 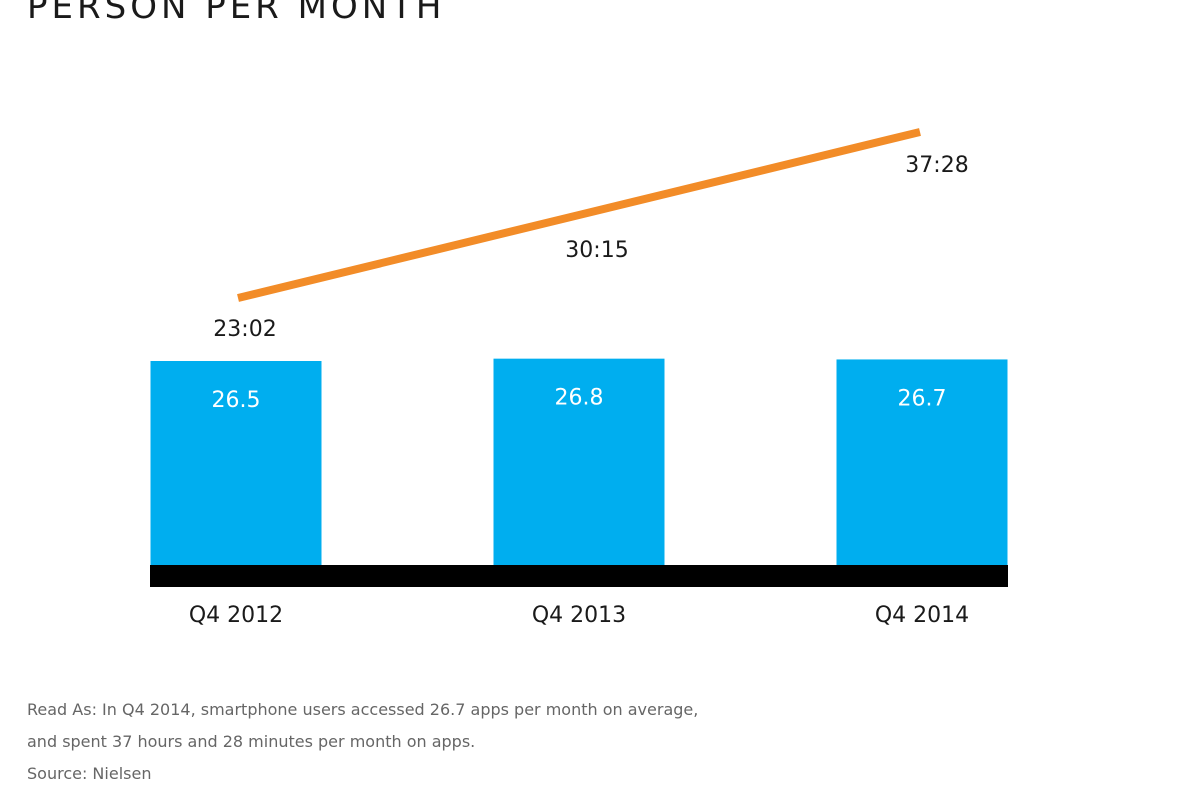 I want to click on line-value-label: 37:28, so click(x=936, y=165).